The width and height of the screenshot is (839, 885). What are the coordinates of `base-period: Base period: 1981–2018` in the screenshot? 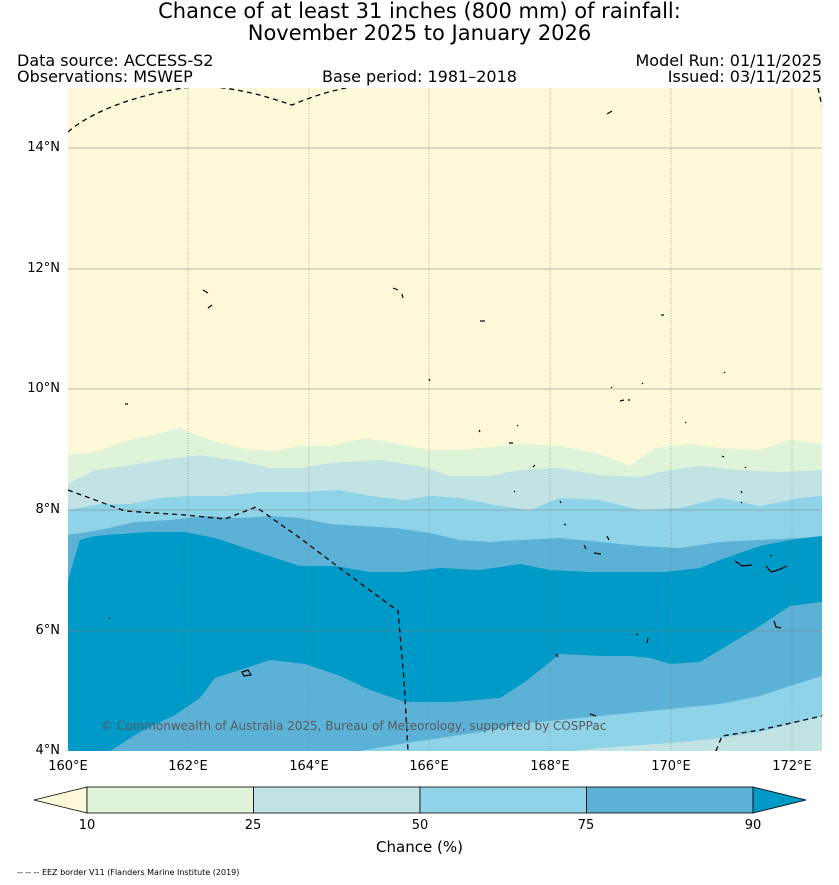 It's located at (419, 76).